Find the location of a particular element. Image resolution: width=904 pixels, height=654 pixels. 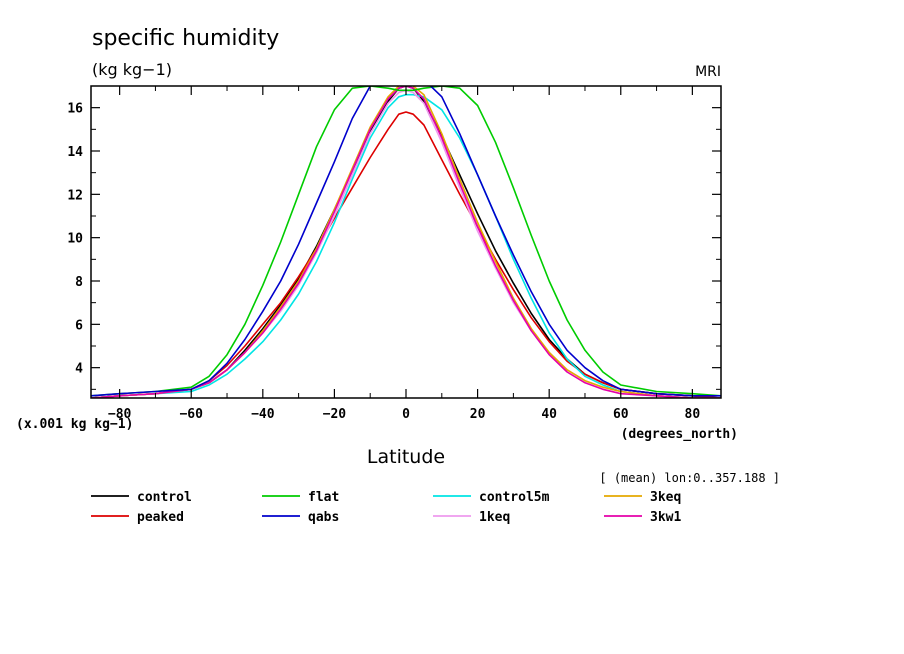

y-tick-label: 10 is located at coordinates (75, 239).